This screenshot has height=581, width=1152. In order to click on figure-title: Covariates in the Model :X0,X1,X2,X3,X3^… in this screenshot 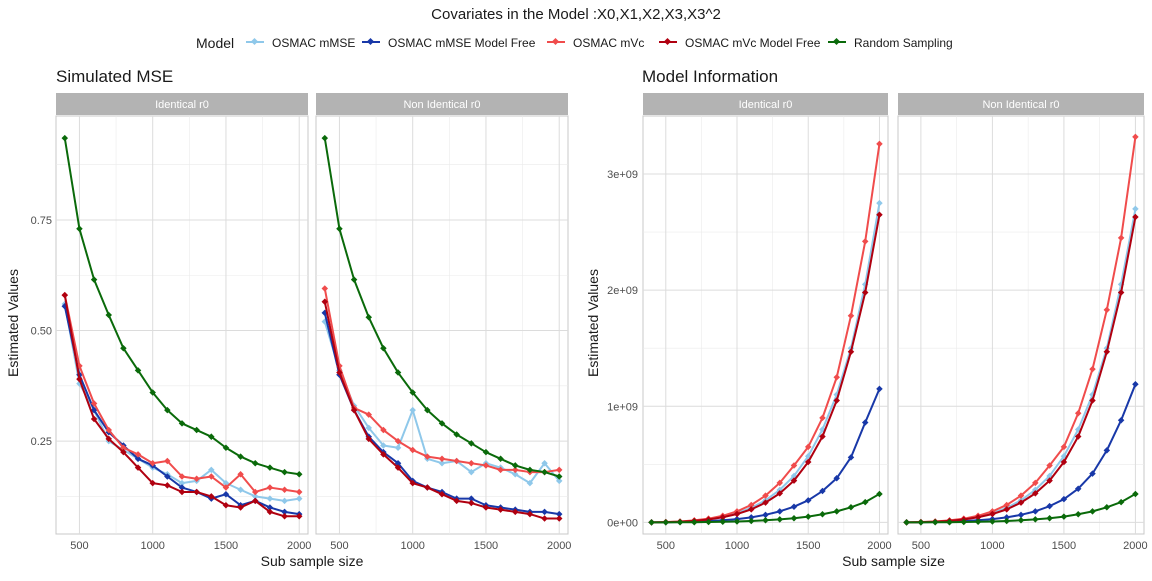, I will do `click(576, 14)`.